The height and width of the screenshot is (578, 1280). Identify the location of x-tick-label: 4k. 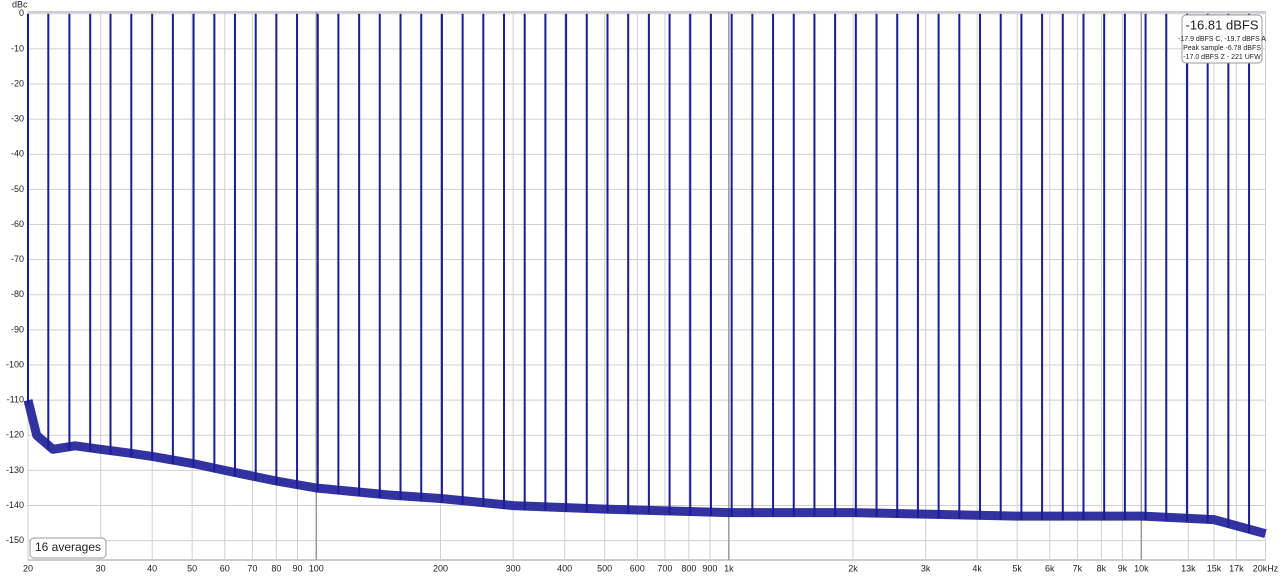
(977, 568).